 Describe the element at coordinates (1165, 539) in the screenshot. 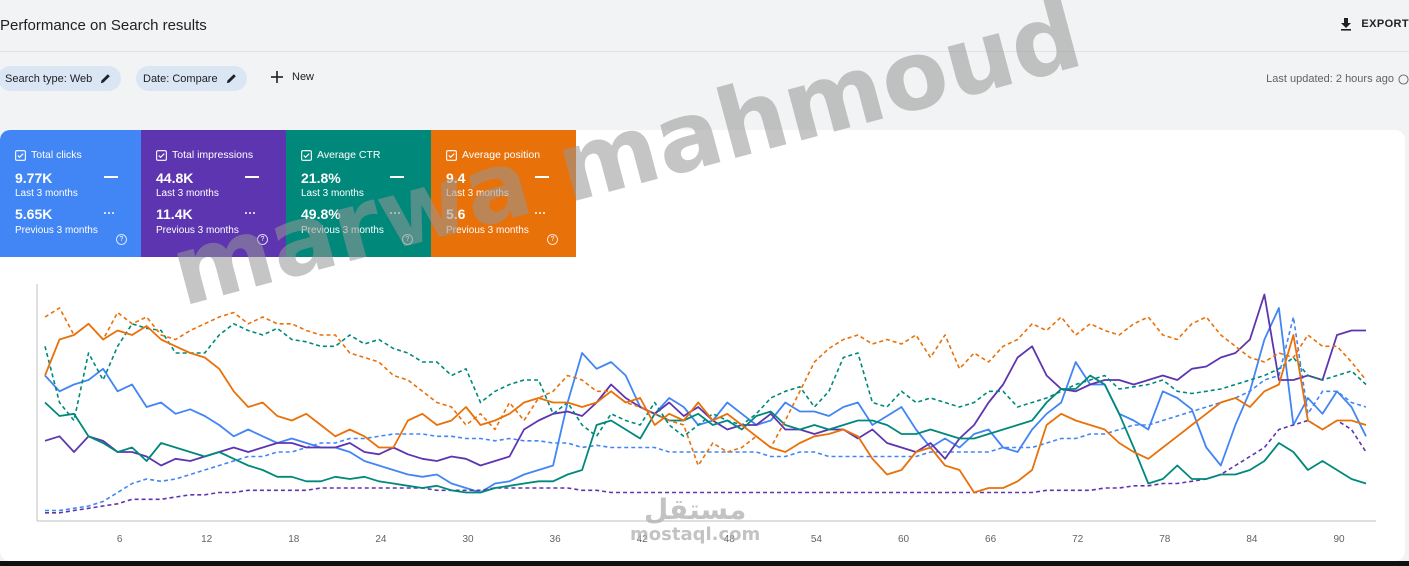

I see `x-tick-label: 78` at that location.